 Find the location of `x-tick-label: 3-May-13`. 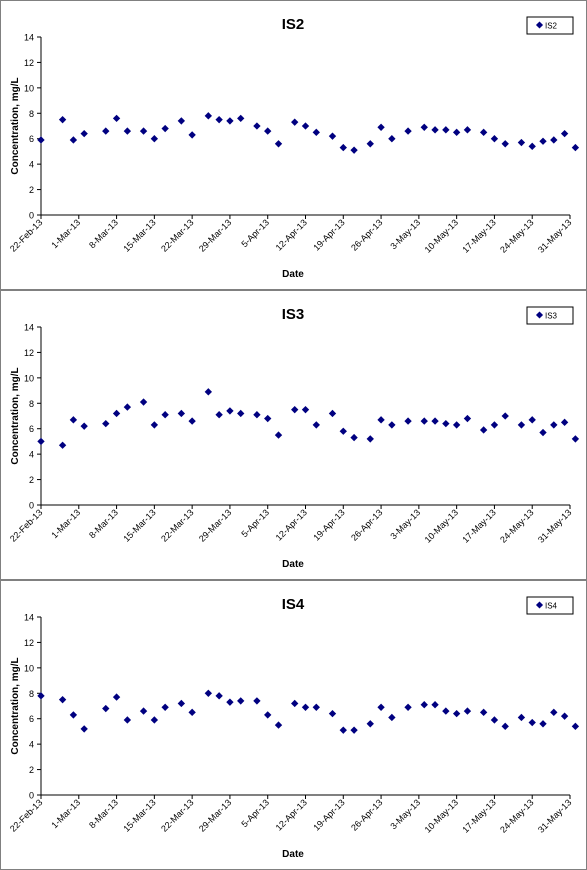

x-tick-label: 3-May-13 is located at coordinates (405, 524).